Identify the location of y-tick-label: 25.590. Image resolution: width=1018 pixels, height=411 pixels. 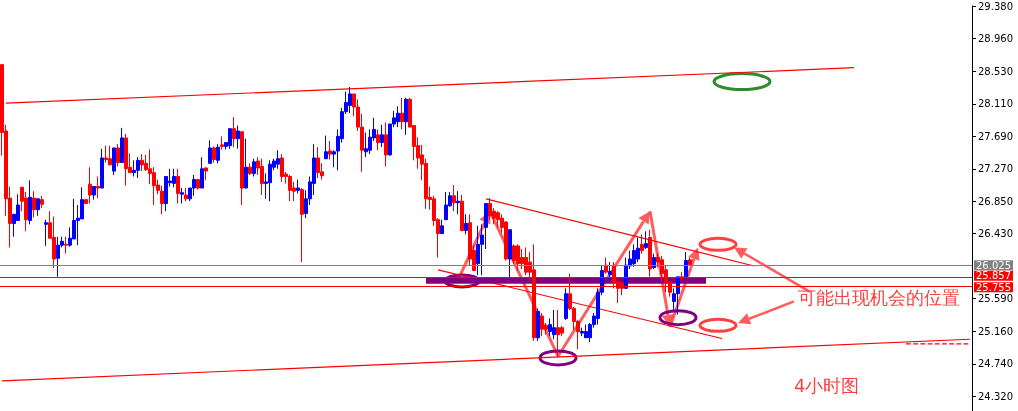
(995, 298).